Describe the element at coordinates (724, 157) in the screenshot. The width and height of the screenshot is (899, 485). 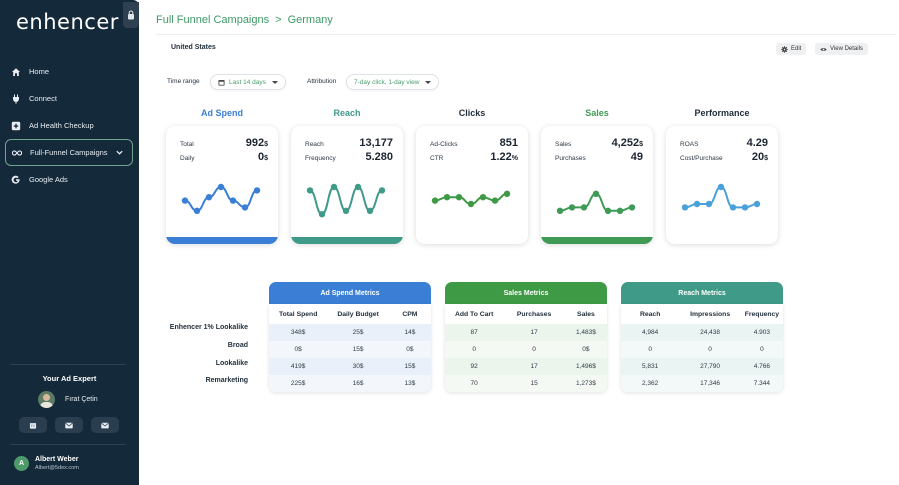
I see `kpi-row: Cost/Purchase 20$` at that location.